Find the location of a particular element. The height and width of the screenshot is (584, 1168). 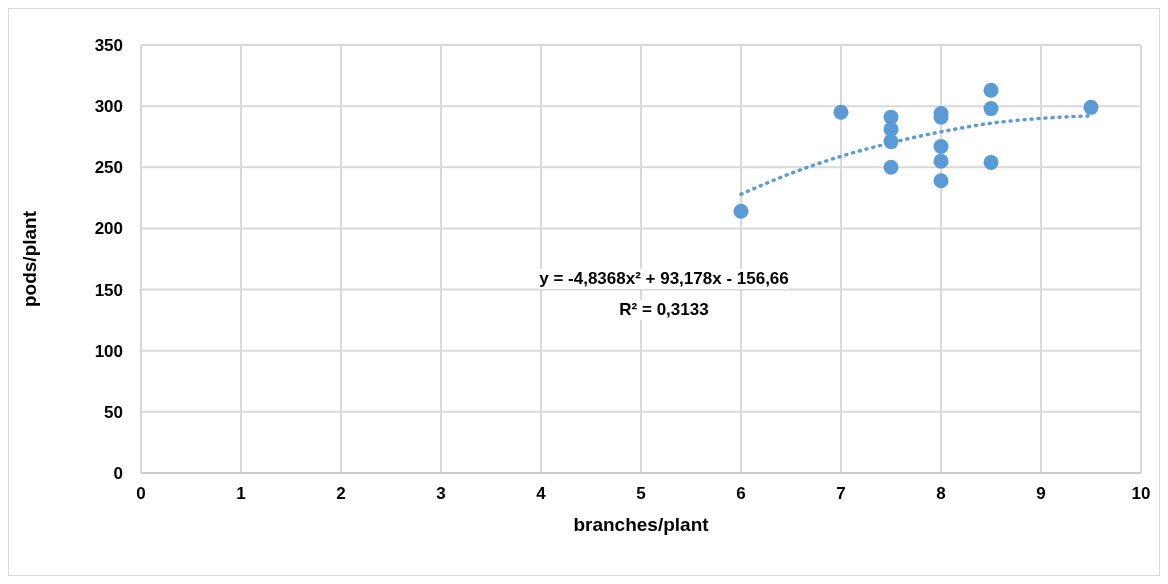

x-tick-label: 2 is located at coordinates (341, 494).